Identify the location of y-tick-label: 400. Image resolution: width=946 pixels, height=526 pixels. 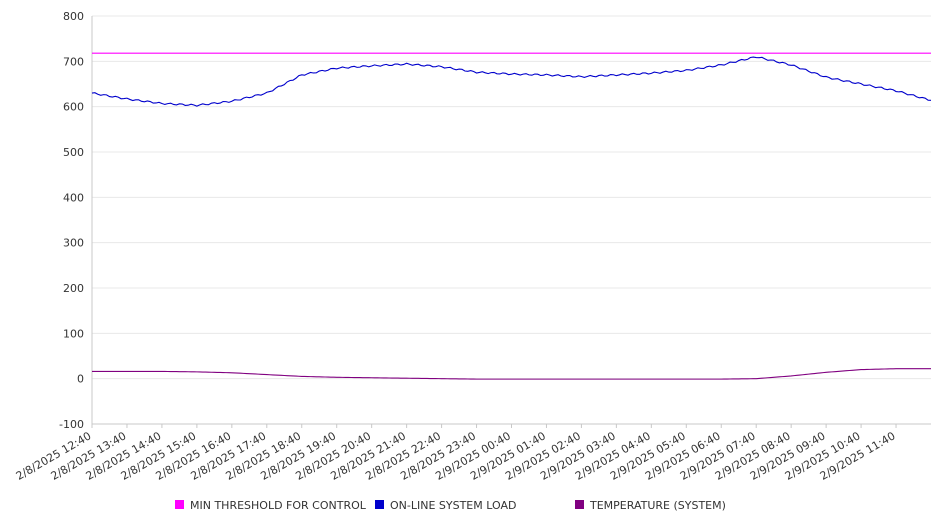
(73, 197).